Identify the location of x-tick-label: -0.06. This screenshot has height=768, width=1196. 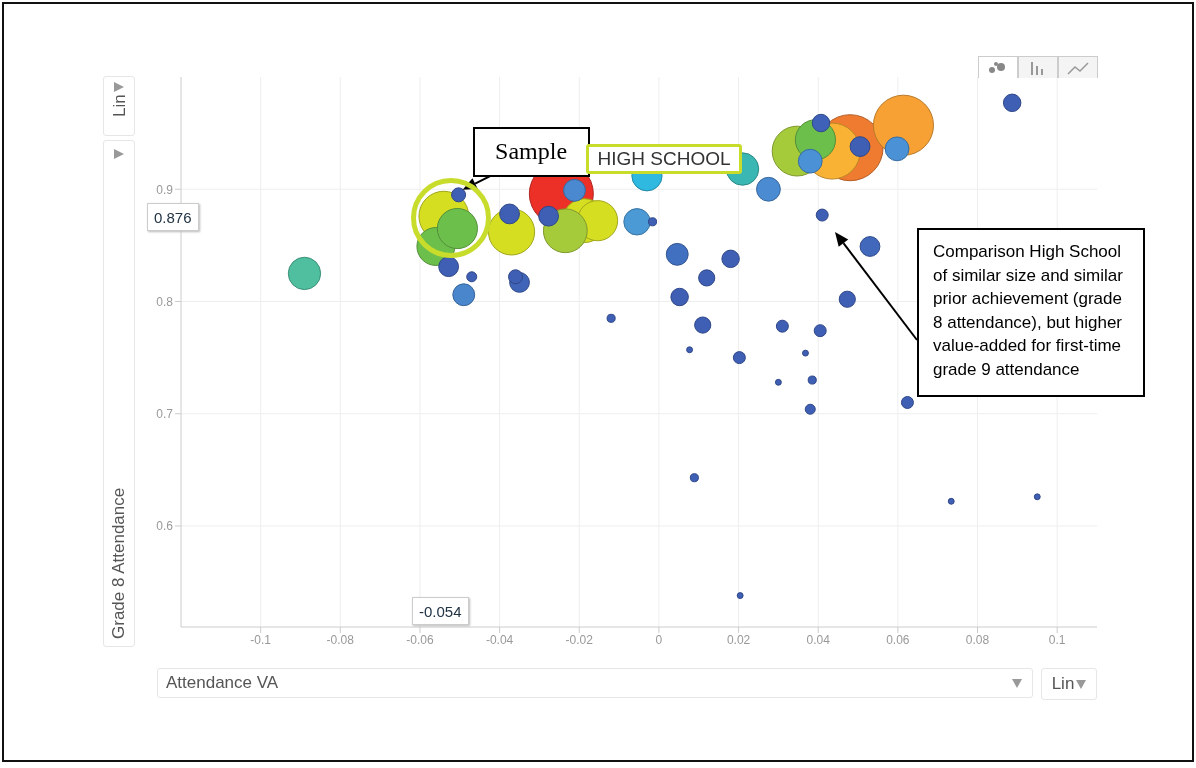
(420, 639).